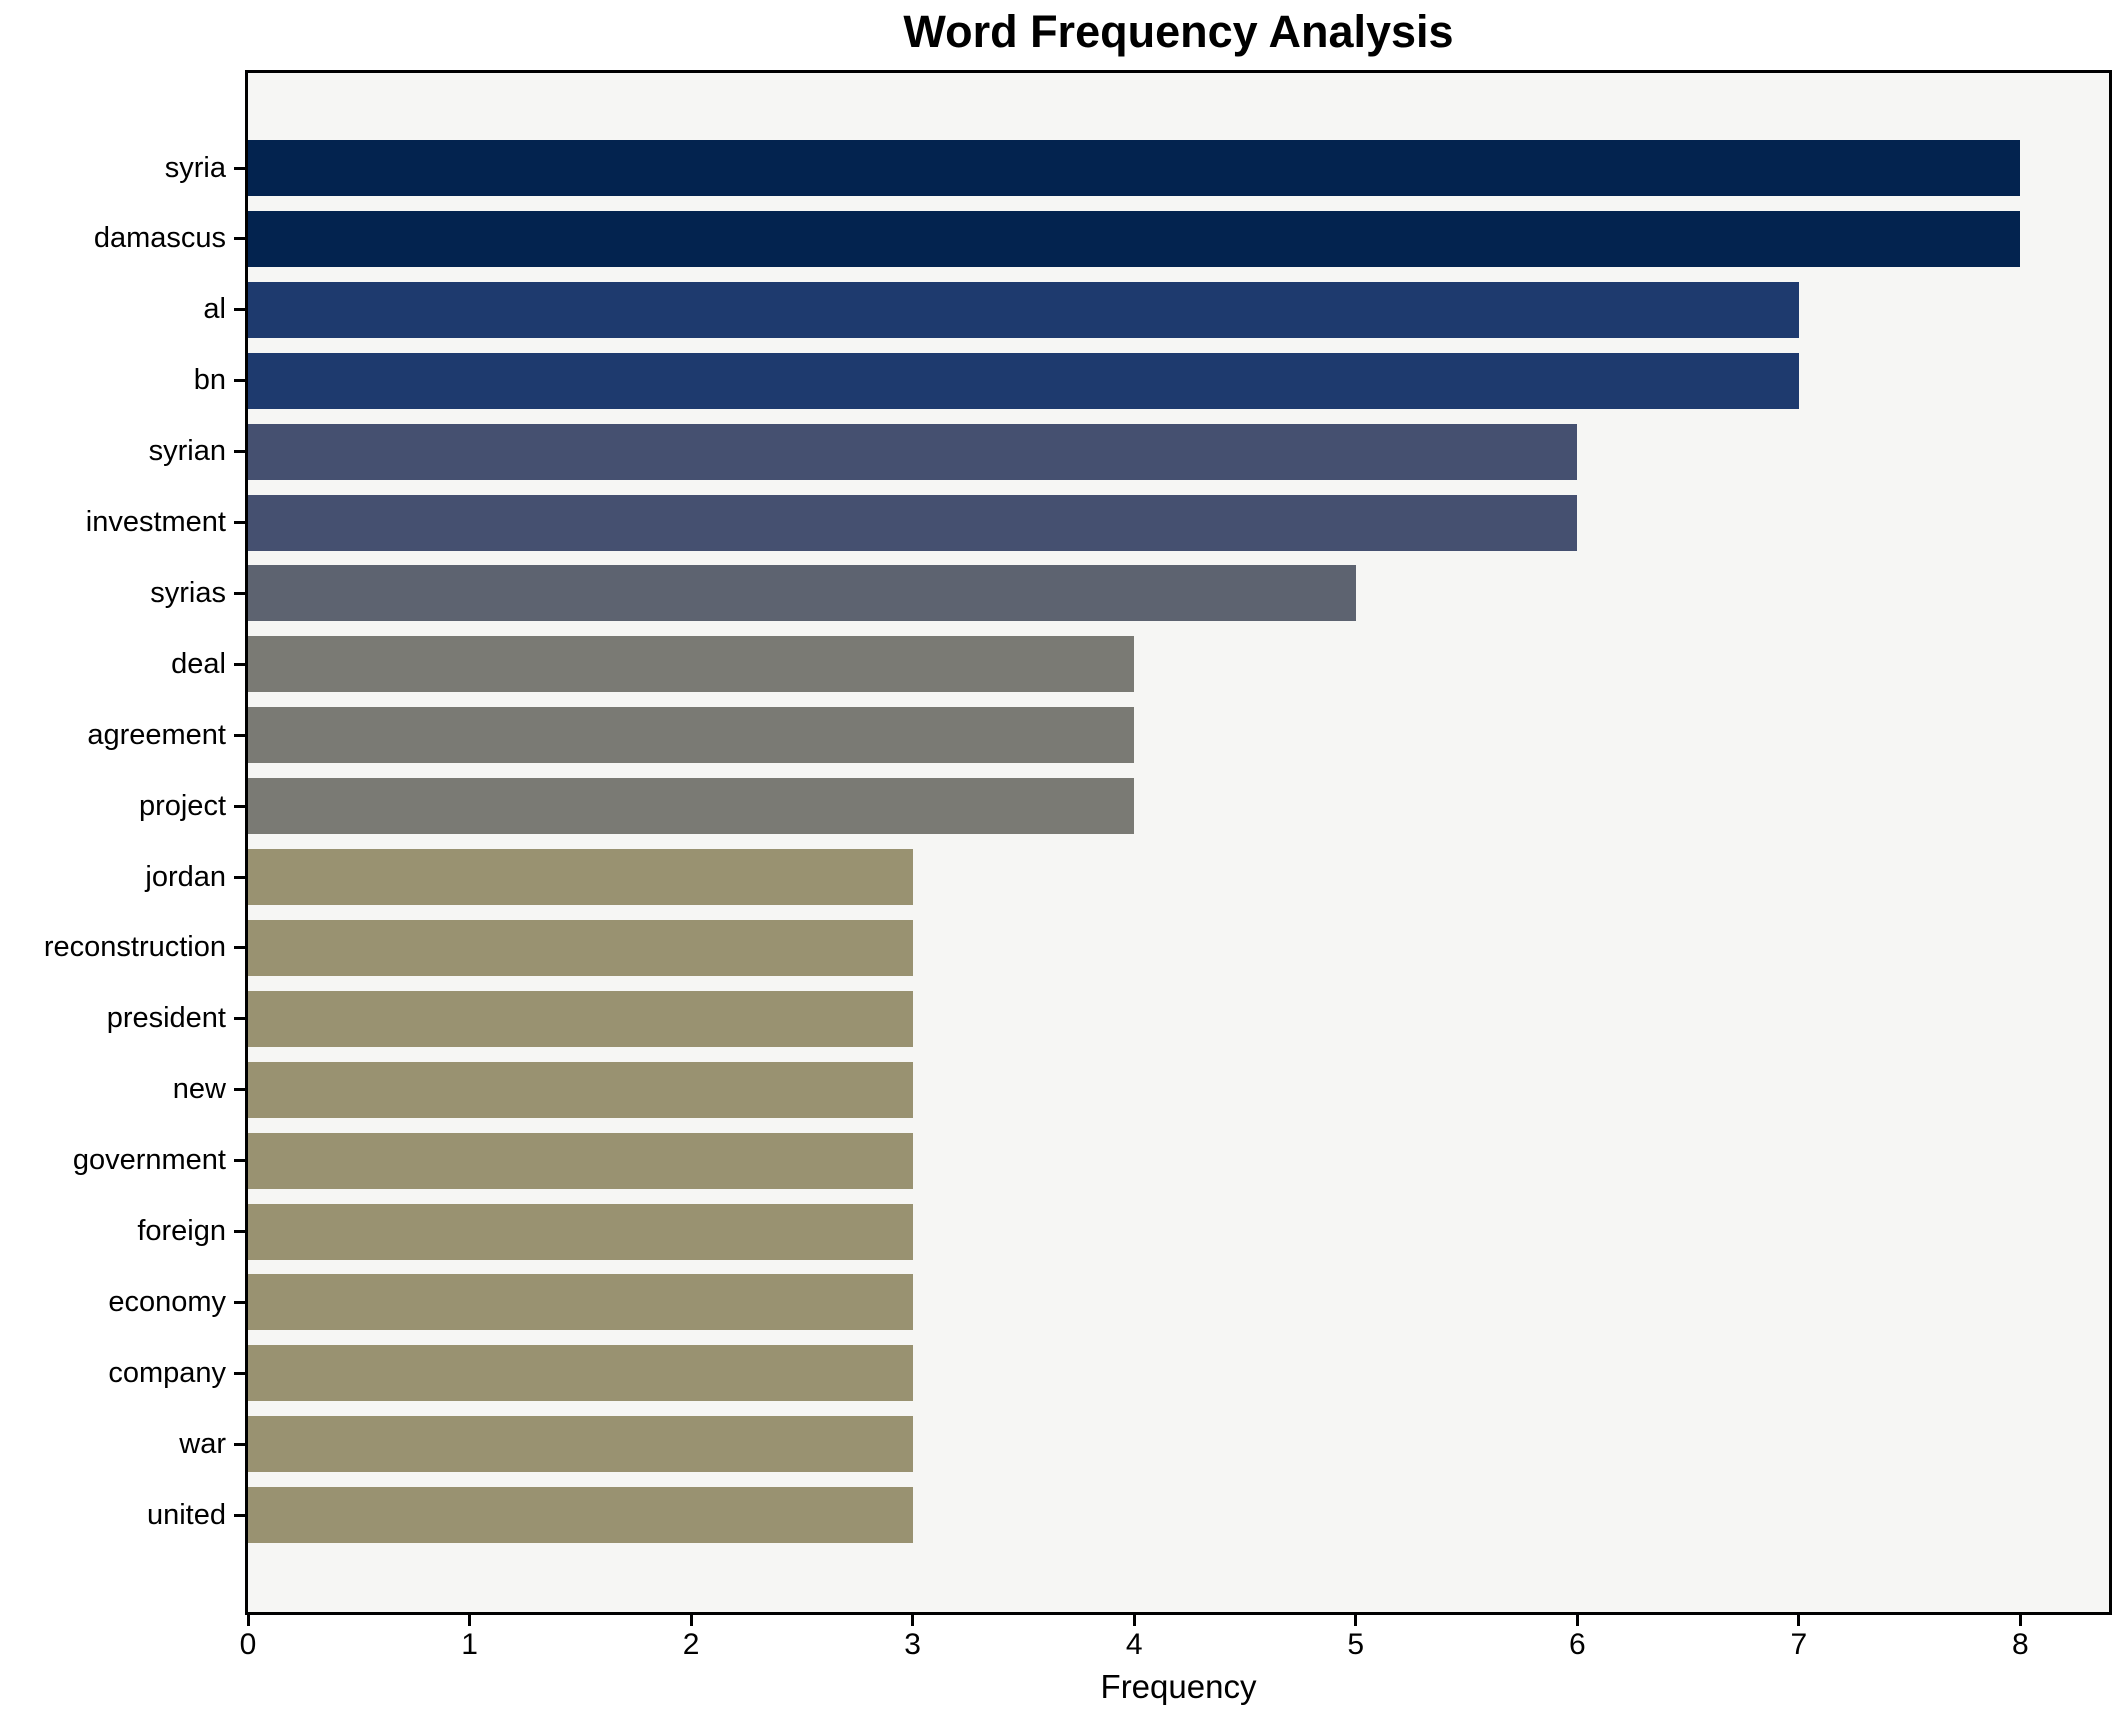 This screenshot has height=1722, width=2128. What do you see at coordinates (214, 309) in the screenshot?
I see `y-tick-label-al: al` at bounding box center [214, 309].